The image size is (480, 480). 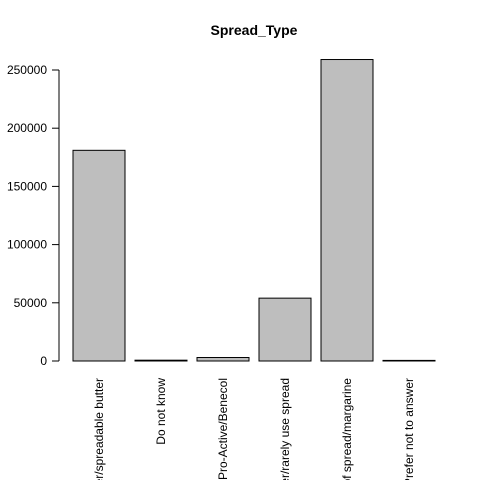 What do you see at coordinates (27, 186) in the screenshot?
I see `y-tick-label: 150000` at bounding box center [27, 186].